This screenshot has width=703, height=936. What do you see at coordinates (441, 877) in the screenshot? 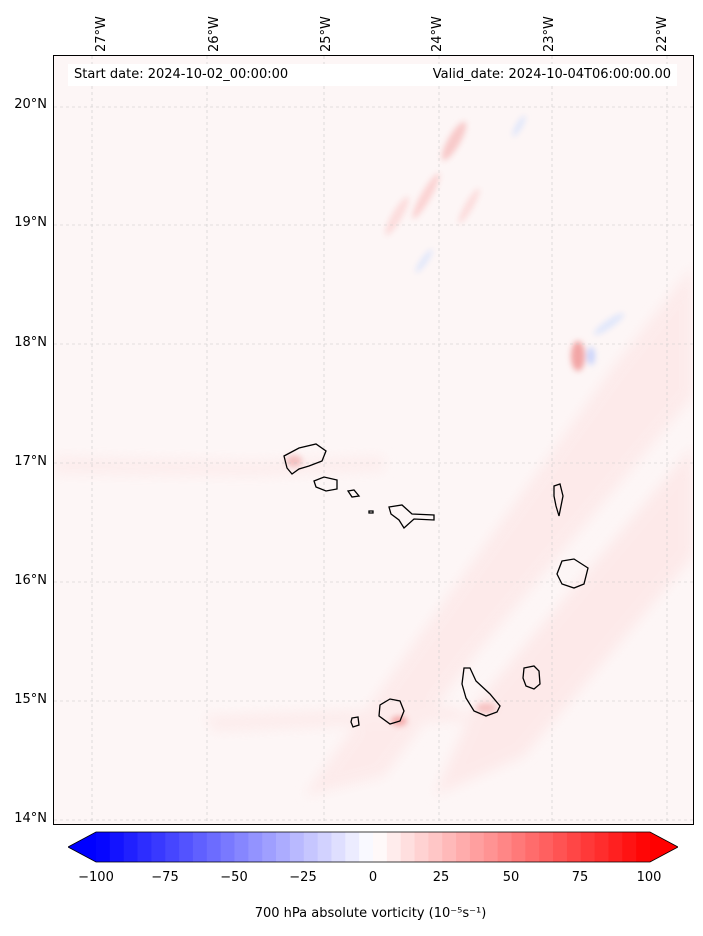
I see `colorbar-tick: 25` at bounding box center [441, 877].